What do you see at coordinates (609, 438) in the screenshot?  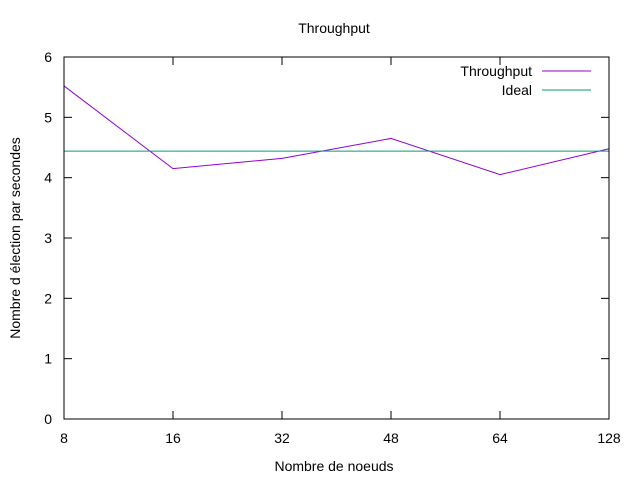 I see `x-tick-label: 128` at bounding box center [609, 438].